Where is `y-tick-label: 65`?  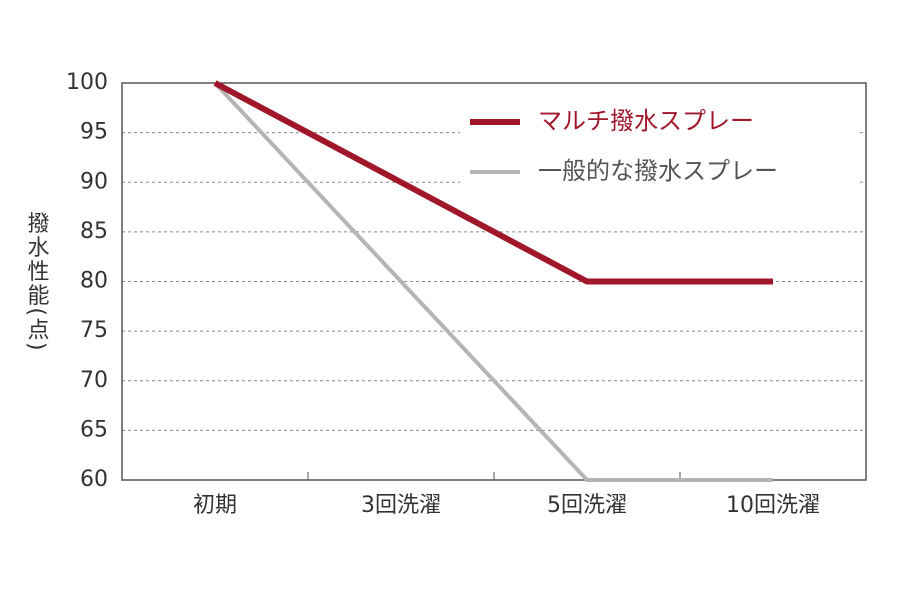
y-tick-label: 65 is located at coordinates (94, 429).